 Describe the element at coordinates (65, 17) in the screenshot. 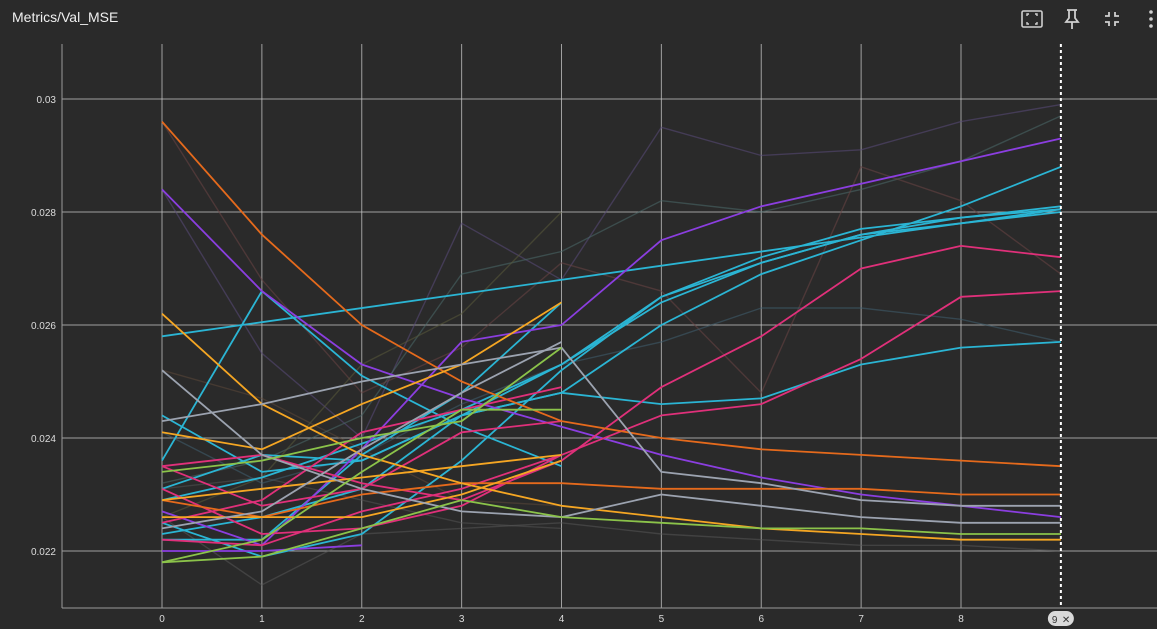

I see `chart-title: Metrics/Val_MSE` at that location.